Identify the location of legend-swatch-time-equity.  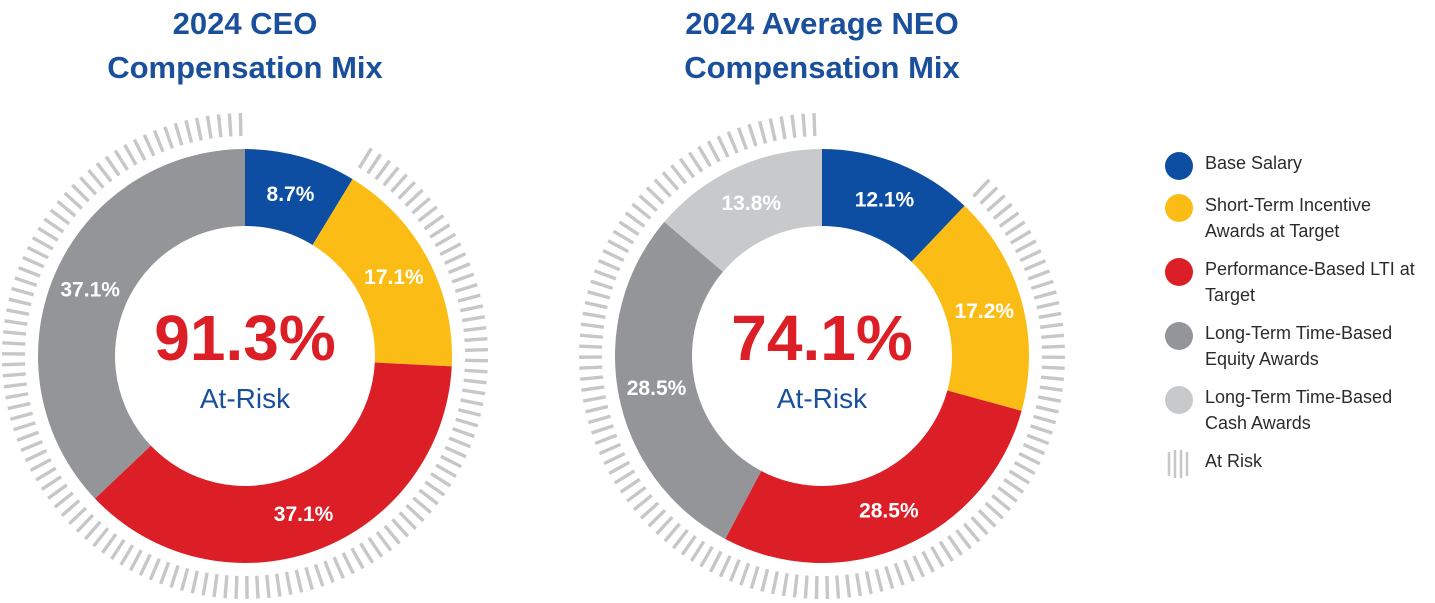
(1179, 336).